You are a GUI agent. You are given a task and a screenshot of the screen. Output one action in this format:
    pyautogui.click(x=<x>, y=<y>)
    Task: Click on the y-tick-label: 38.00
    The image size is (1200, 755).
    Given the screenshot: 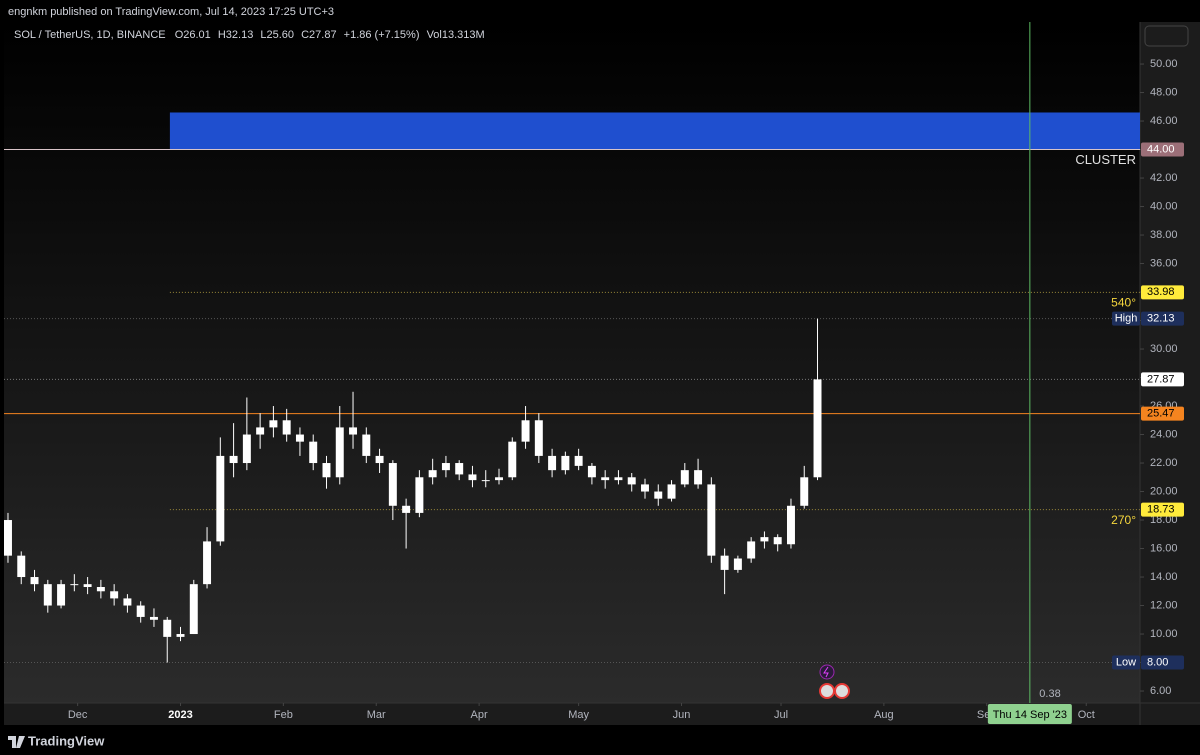 What is the action you would take?
    pyautogui.click(x=1164, y=235)
    